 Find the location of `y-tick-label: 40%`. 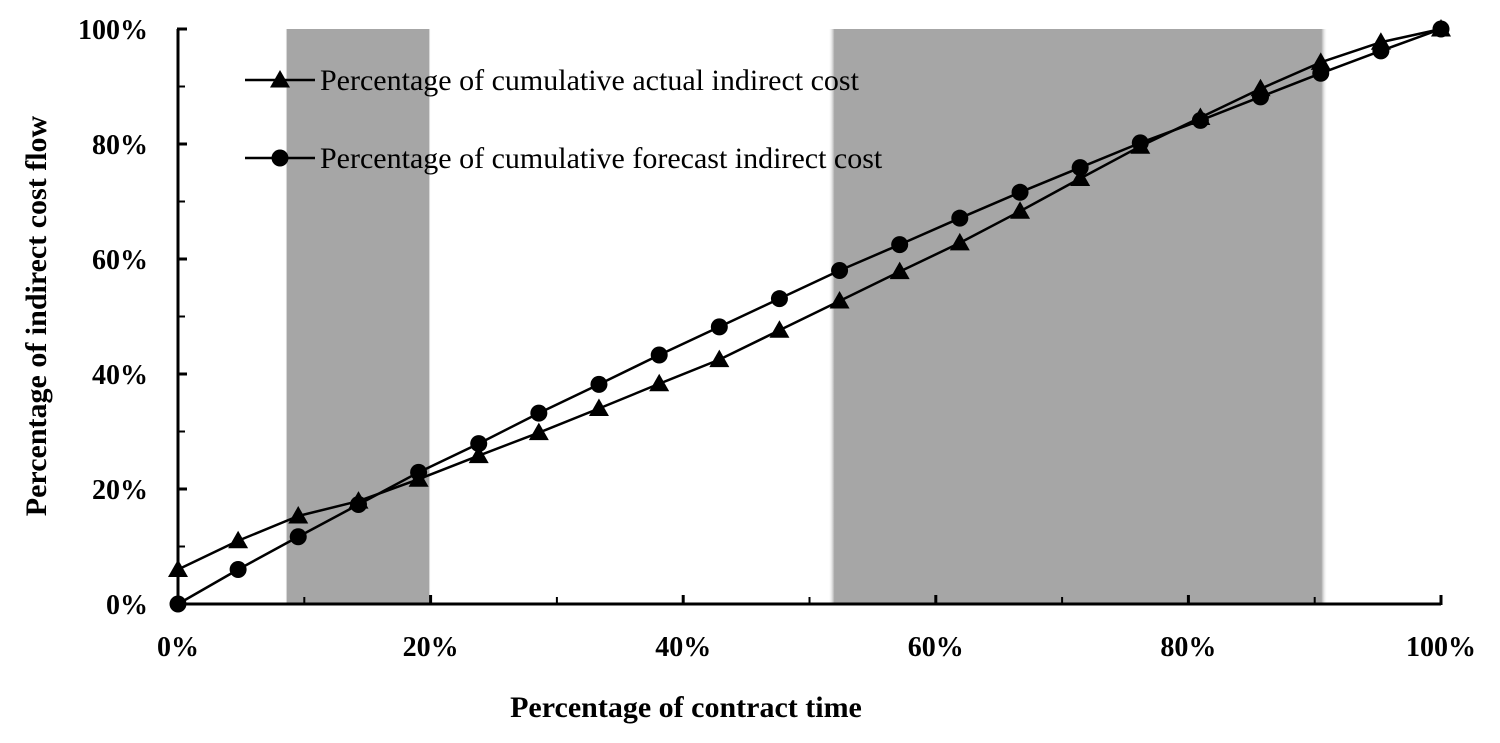

y-tick-label: 40% is located at coordinates (120, 375).